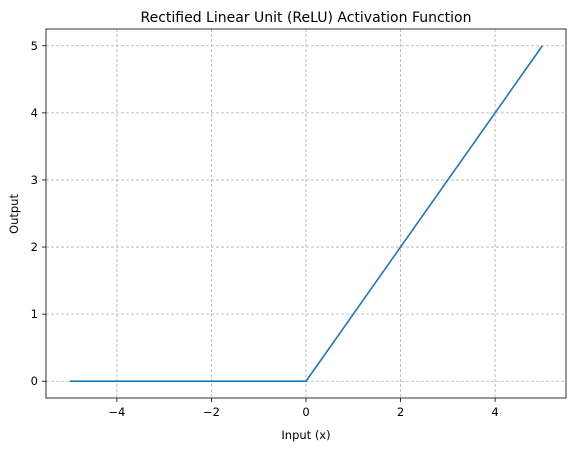  Describe the element at coordinates (305, 412) in the screenshot. I see `x-tick-label: 0` at that location.